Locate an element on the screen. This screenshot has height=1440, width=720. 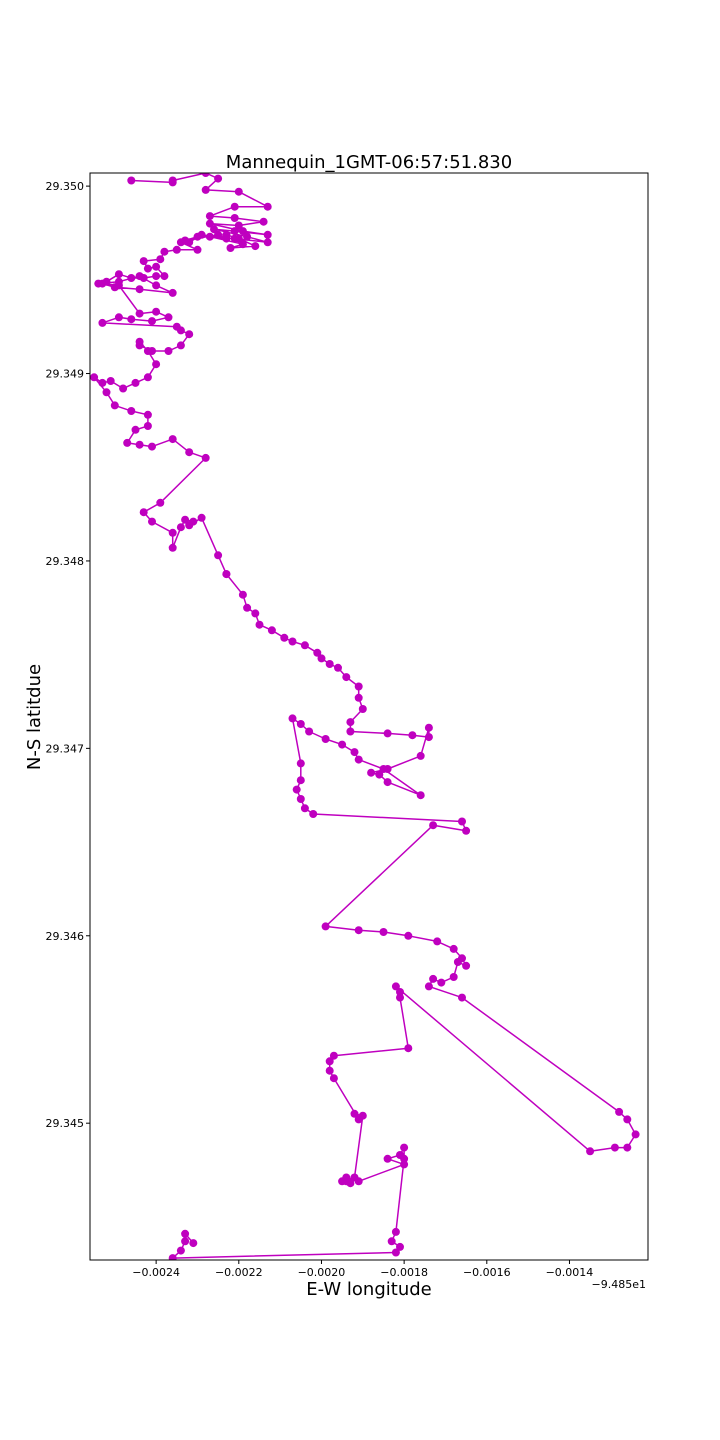
chart-title: Mannequin_1GMT-06:57:51.830 is located at coordinates (369, 162).